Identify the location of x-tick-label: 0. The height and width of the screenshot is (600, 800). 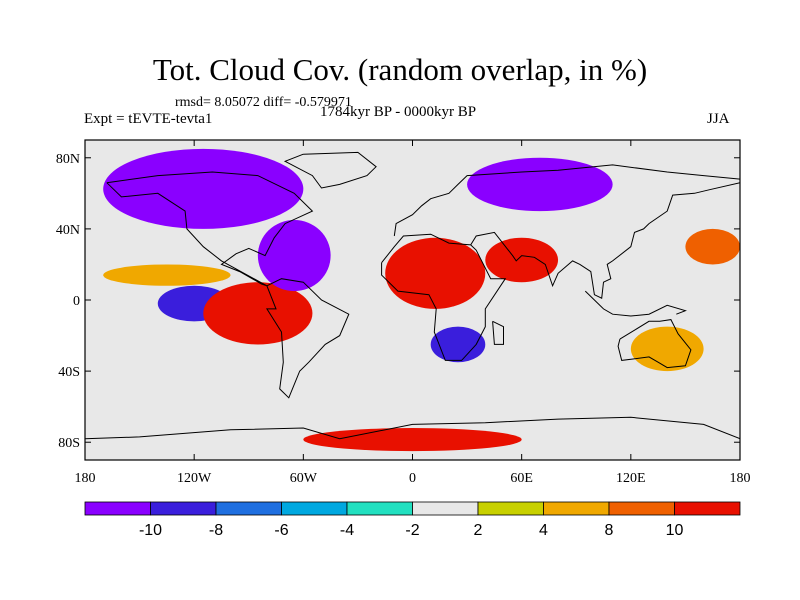
(412, 478).